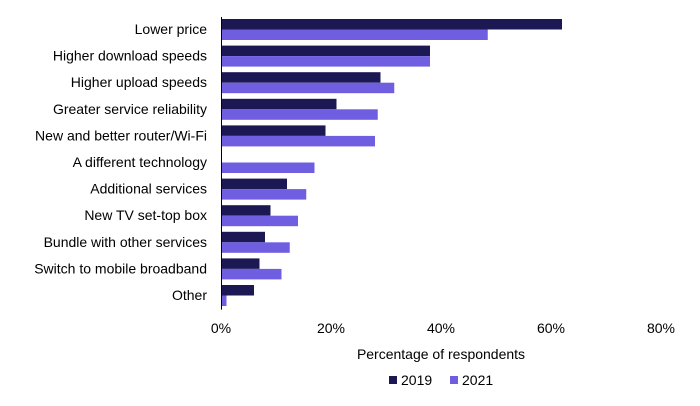 The image size is (700, 406). What do you see at coordinates (125, 242) in the screenshot?
I see `category-label-bundle-with-other-services: Bundle with other services` at bounding box center [125, 242].